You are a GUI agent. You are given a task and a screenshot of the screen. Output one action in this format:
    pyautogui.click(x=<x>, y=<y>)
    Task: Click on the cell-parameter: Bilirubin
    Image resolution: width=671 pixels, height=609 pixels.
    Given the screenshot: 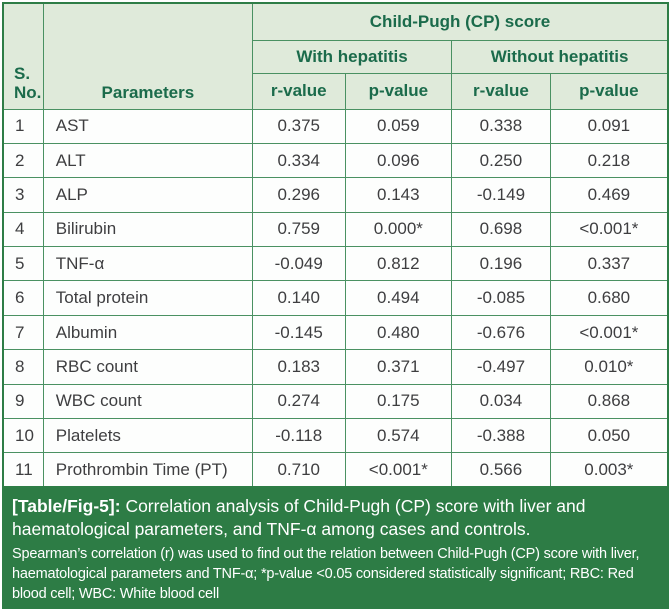 What is the action you would take?
    pyautogui.click(x=147, y=229)
    